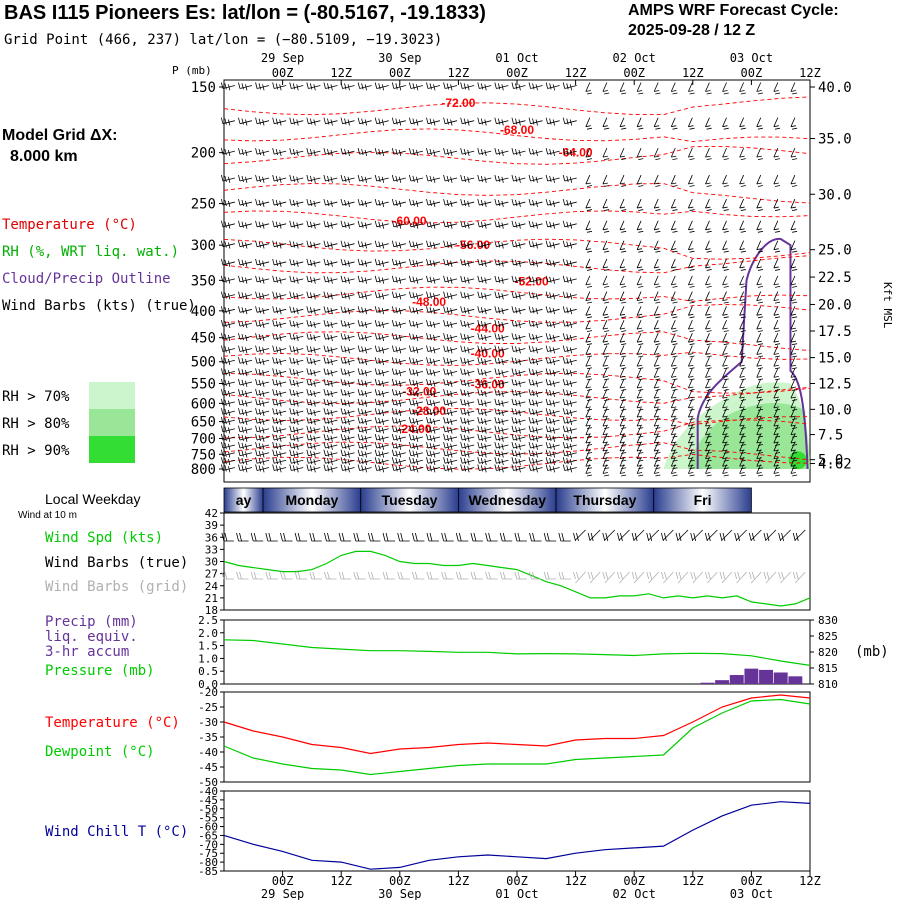  What do you see at coordinates (208, 844) in the screenshot?
I see `wind-chill-panel-y-tick-label: -70` at bounding box center [208, 844].